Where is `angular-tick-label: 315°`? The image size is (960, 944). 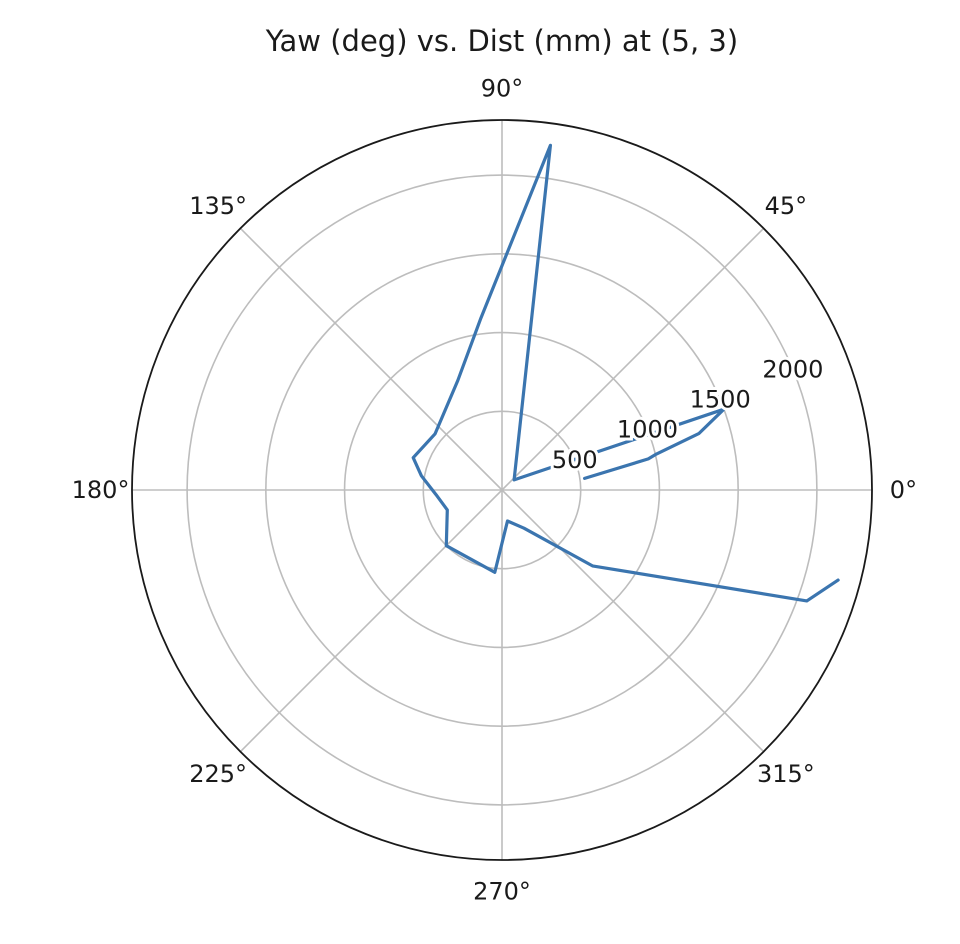
angular-tick-label: 315° is located at coordinates (786, 774).